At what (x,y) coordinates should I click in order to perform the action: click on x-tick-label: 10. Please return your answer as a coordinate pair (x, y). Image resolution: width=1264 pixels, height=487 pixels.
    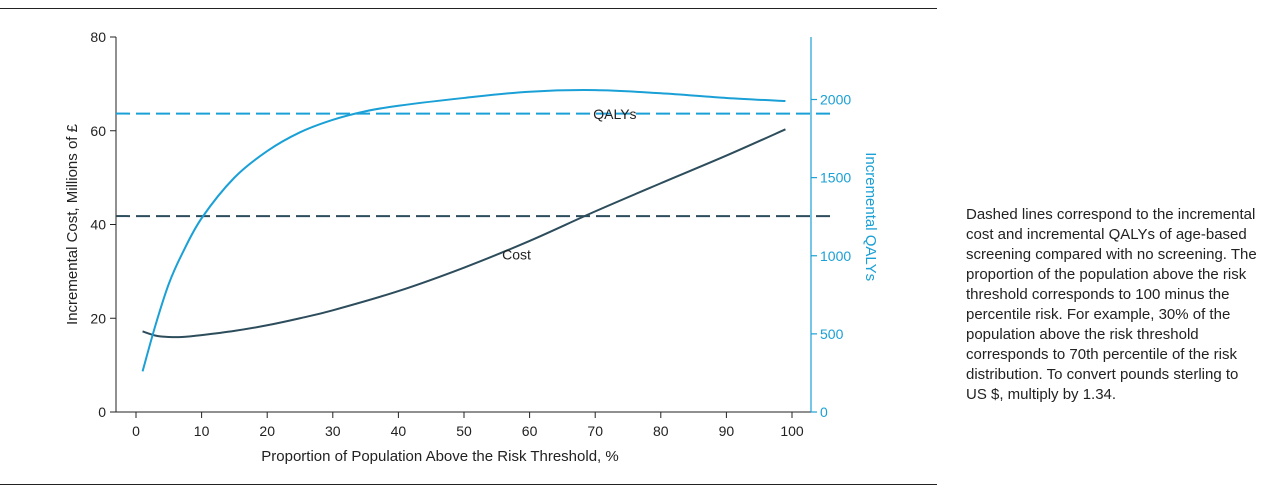
    Looking at the image, I should click on (202, 431).